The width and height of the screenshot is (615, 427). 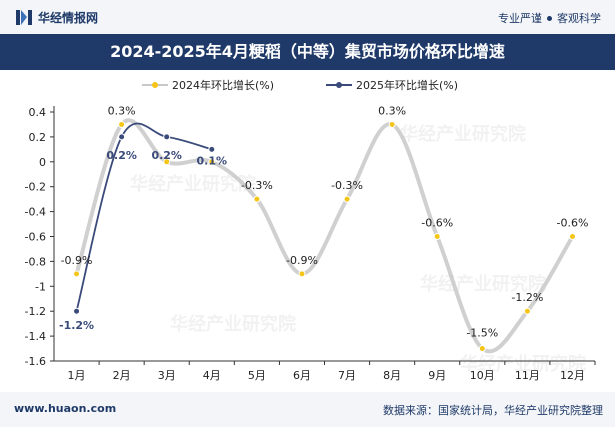 What do you see at coordinates (167, 375) in the screenshot?
I see `x-tick-label: 3月` at bounding box center [167, 375].